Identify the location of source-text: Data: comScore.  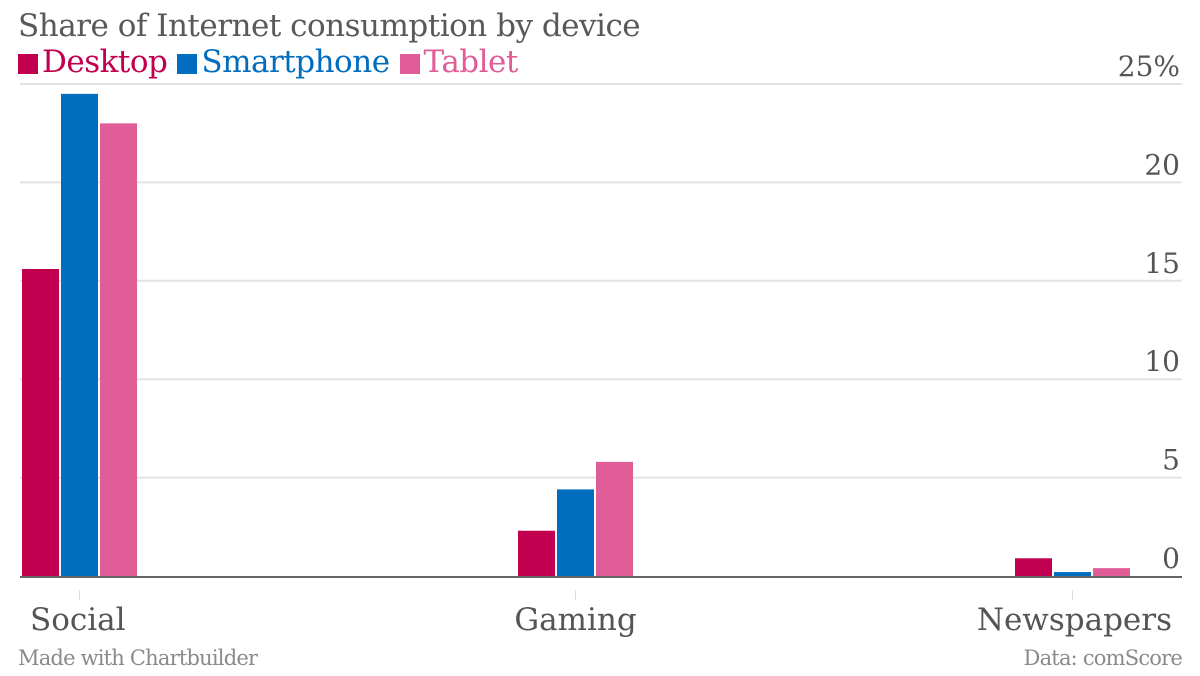
(1103, 658).